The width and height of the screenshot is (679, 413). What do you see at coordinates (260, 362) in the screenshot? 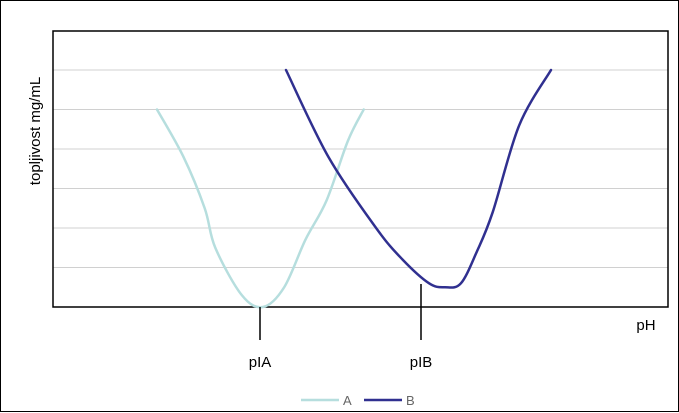
I see `pia-marker-label: pIA` at bounding box center [260, 362].